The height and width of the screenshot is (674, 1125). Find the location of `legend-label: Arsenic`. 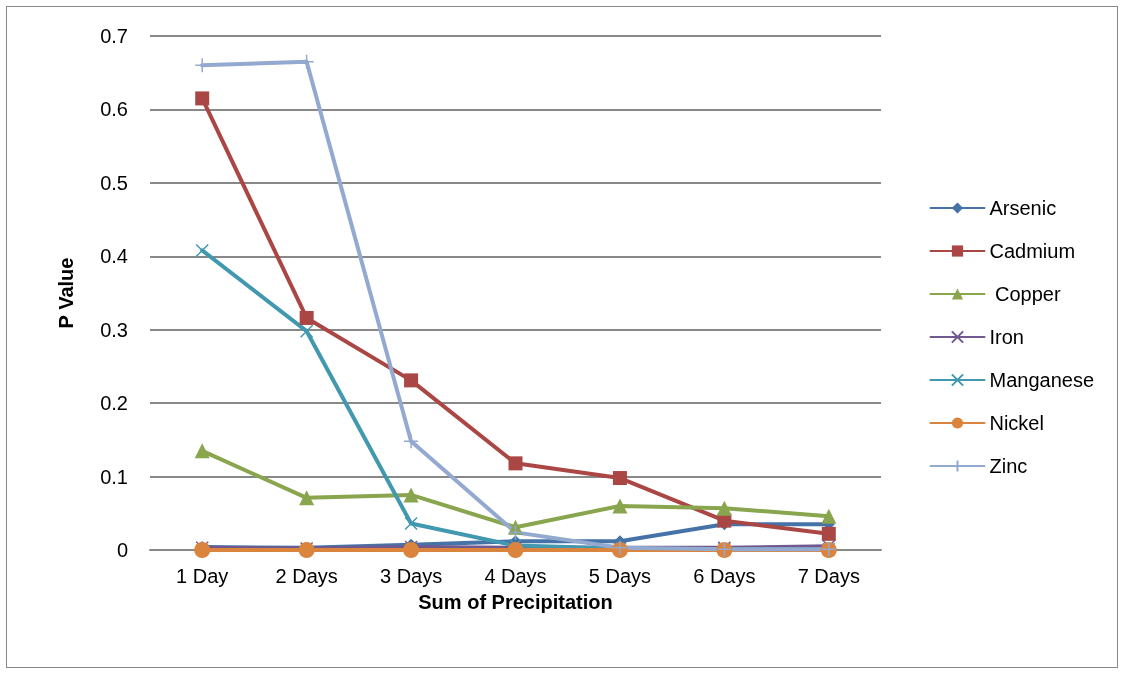

legend-label: Arsenic is located at coordinates (1023, 208).